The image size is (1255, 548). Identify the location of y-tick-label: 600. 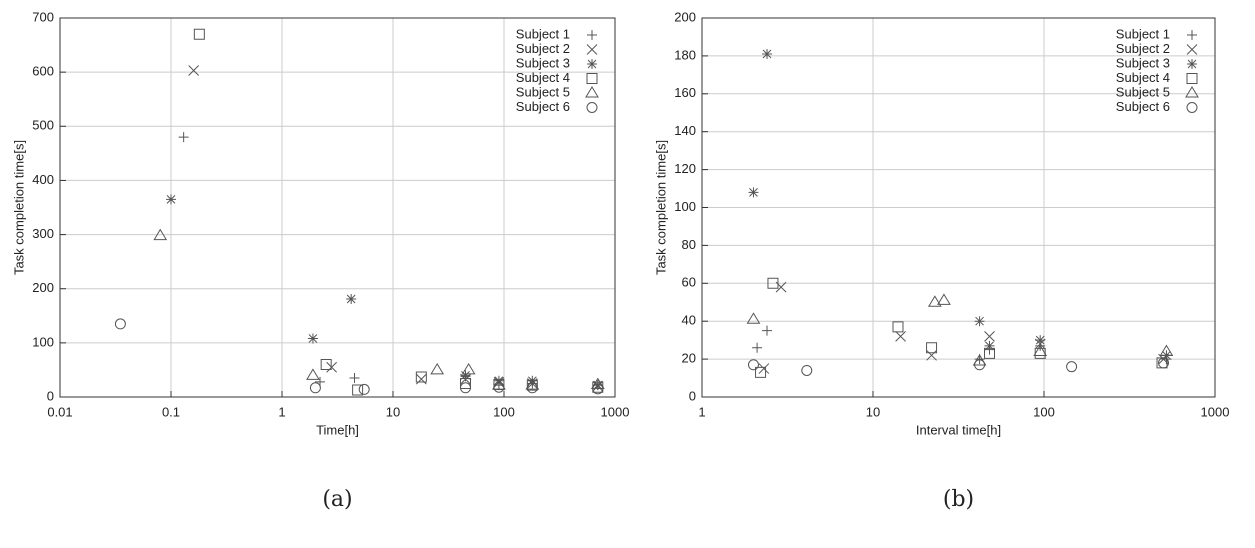
(43, 71).